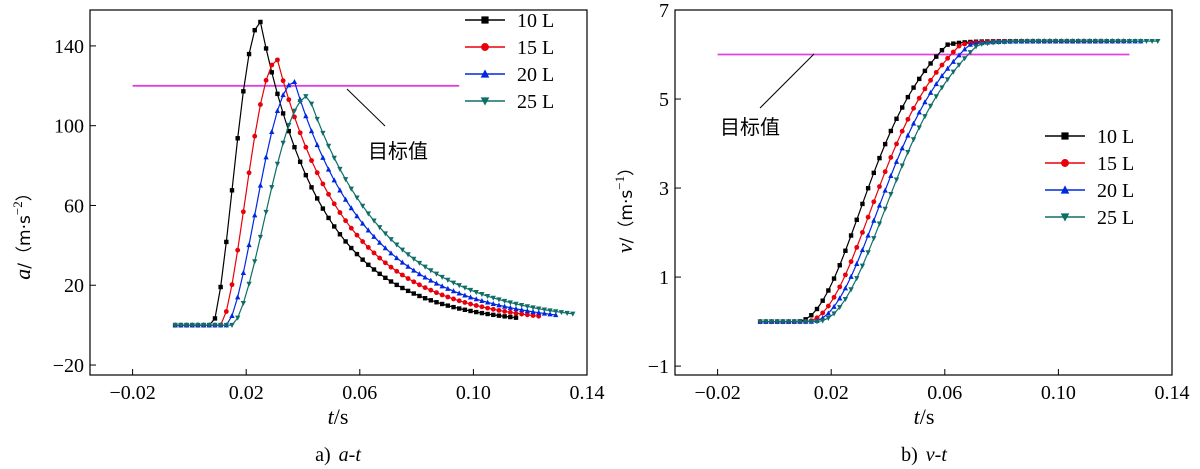 This screenshot has height=469, width=1200. What do you see at coordinates (924, 416) in the screenshot?
I see `x-axis-label-b: t/s` at bounding box center [924, 416].